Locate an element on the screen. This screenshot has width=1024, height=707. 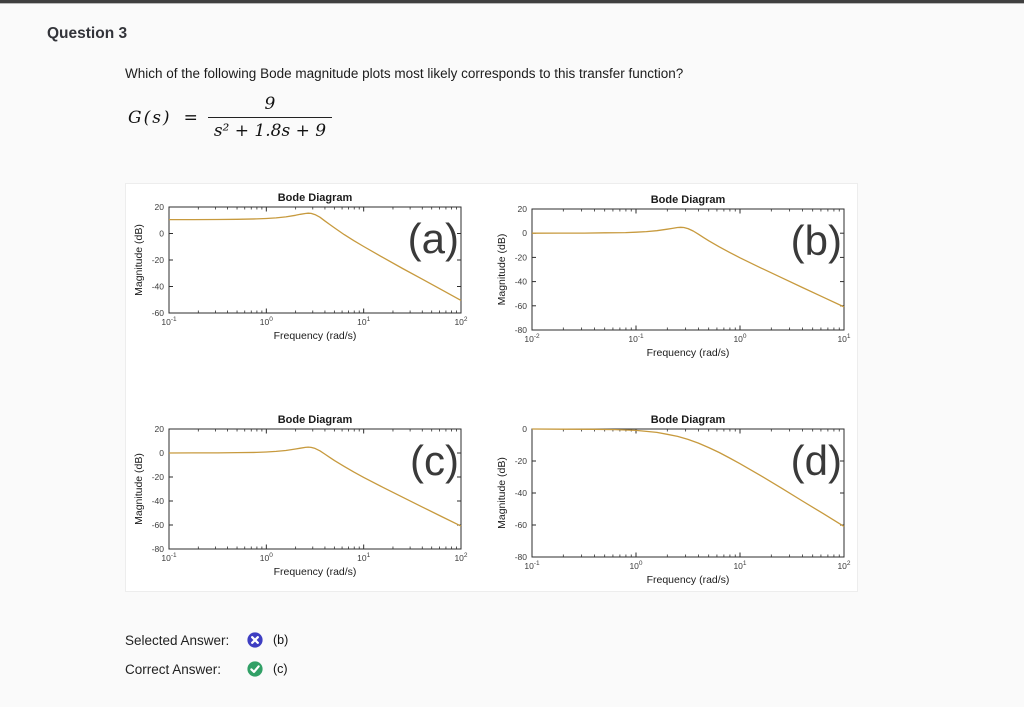
svg-text: (d) is located at coordinates (816, 460).